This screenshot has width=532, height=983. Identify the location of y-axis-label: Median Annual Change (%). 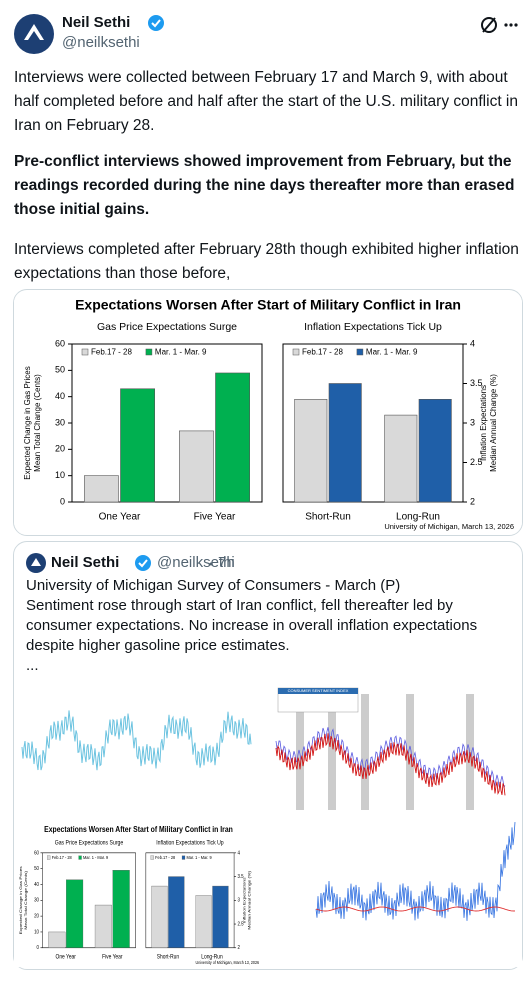
(249, 899).